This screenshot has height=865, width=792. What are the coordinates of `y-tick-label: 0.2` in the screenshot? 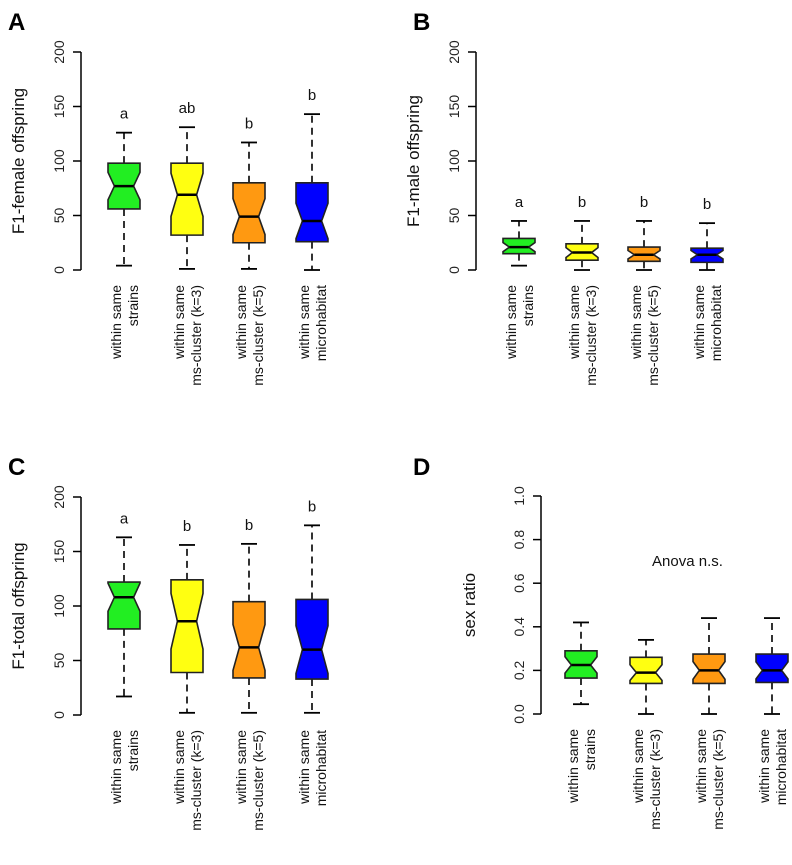 It's located at (519, 670).